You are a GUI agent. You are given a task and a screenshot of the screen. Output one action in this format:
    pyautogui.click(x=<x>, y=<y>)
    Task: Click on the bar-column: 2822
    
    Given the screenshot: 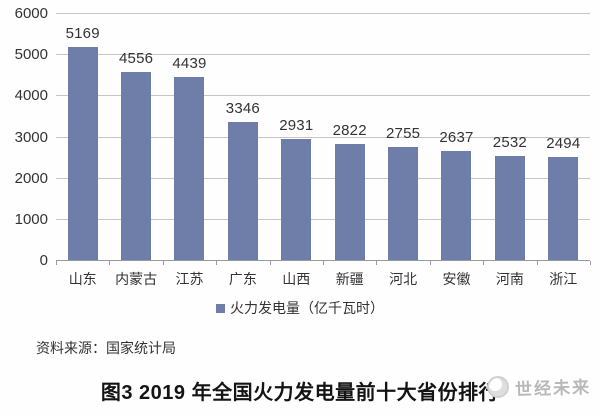 What is the action you would take?
    pyautogui.click(x=349, y=136)
    